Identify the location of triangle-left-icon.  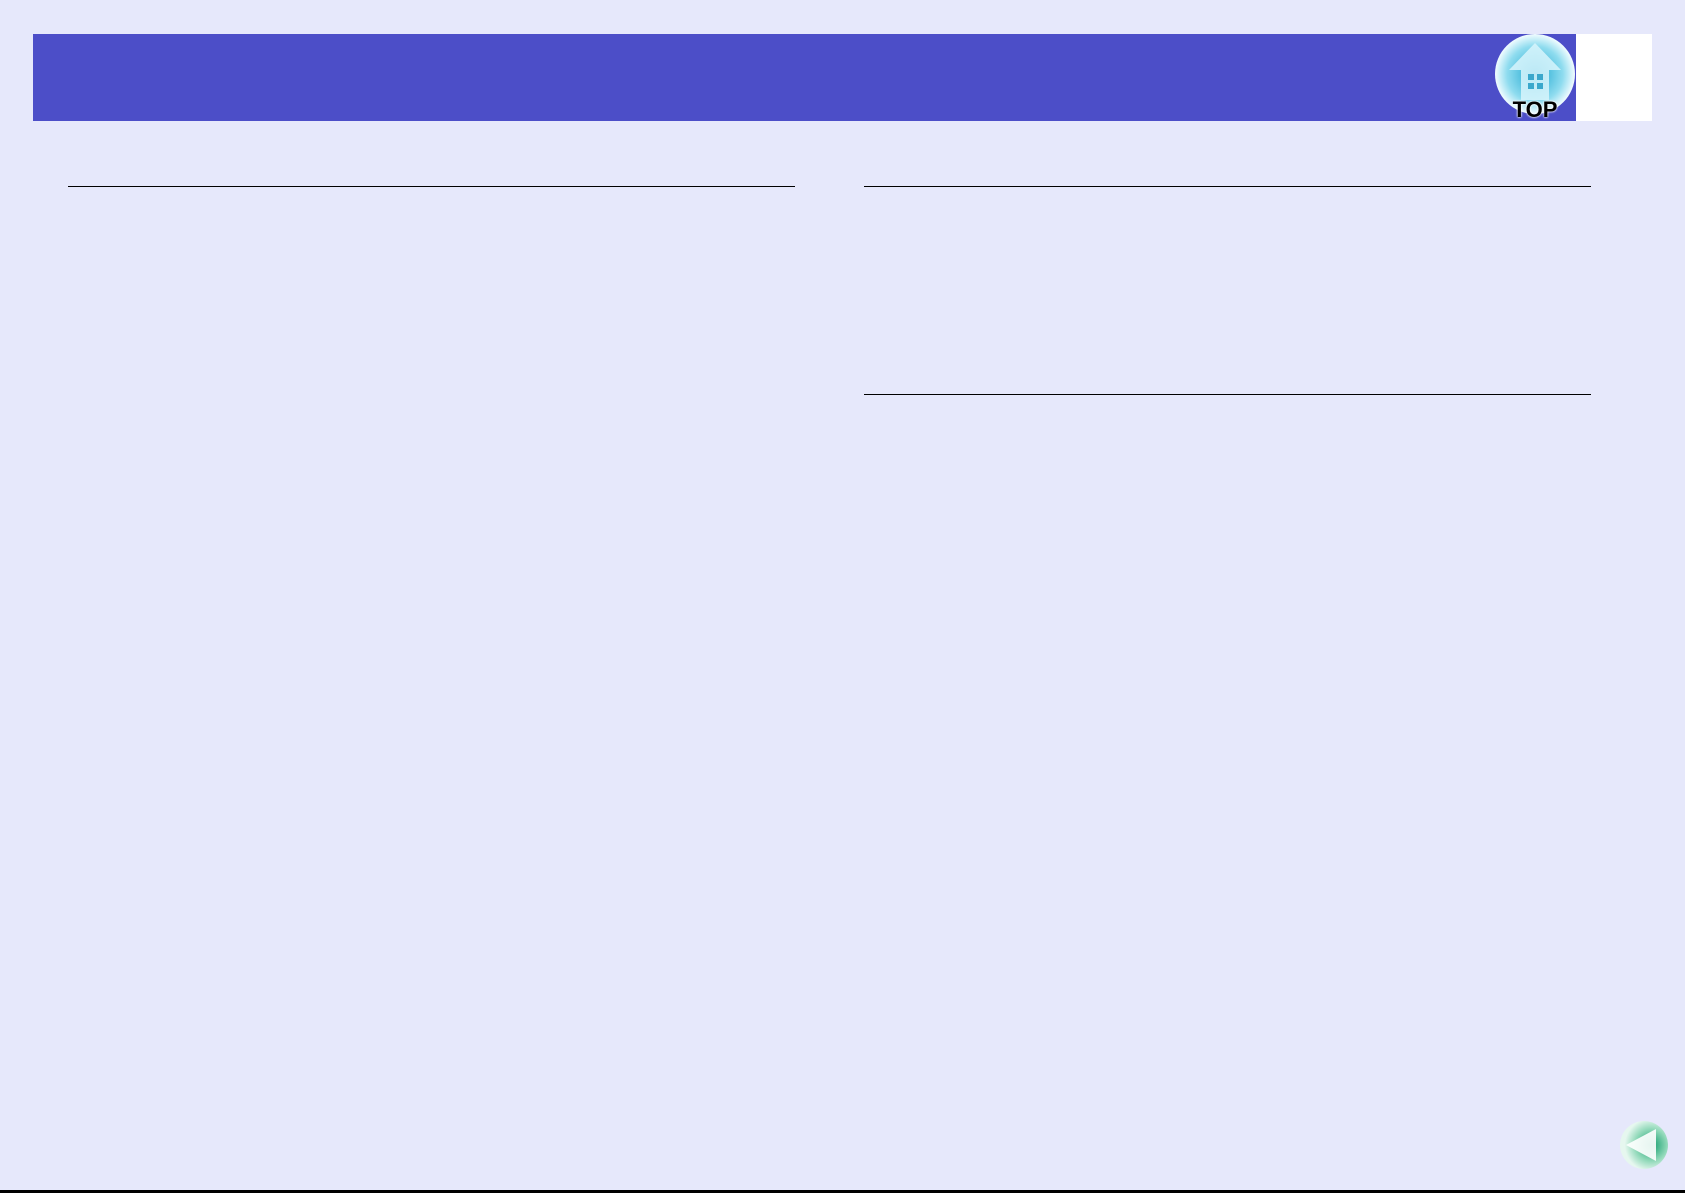
(1644, 1145).